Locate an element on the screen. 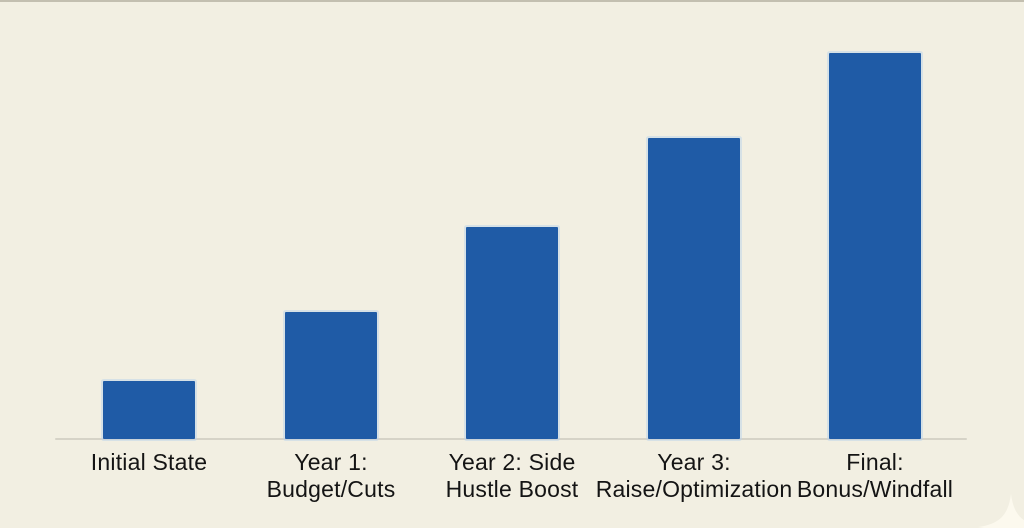 The image size is (1024, 528). top-edge-line is located at coordinates (512, 1).